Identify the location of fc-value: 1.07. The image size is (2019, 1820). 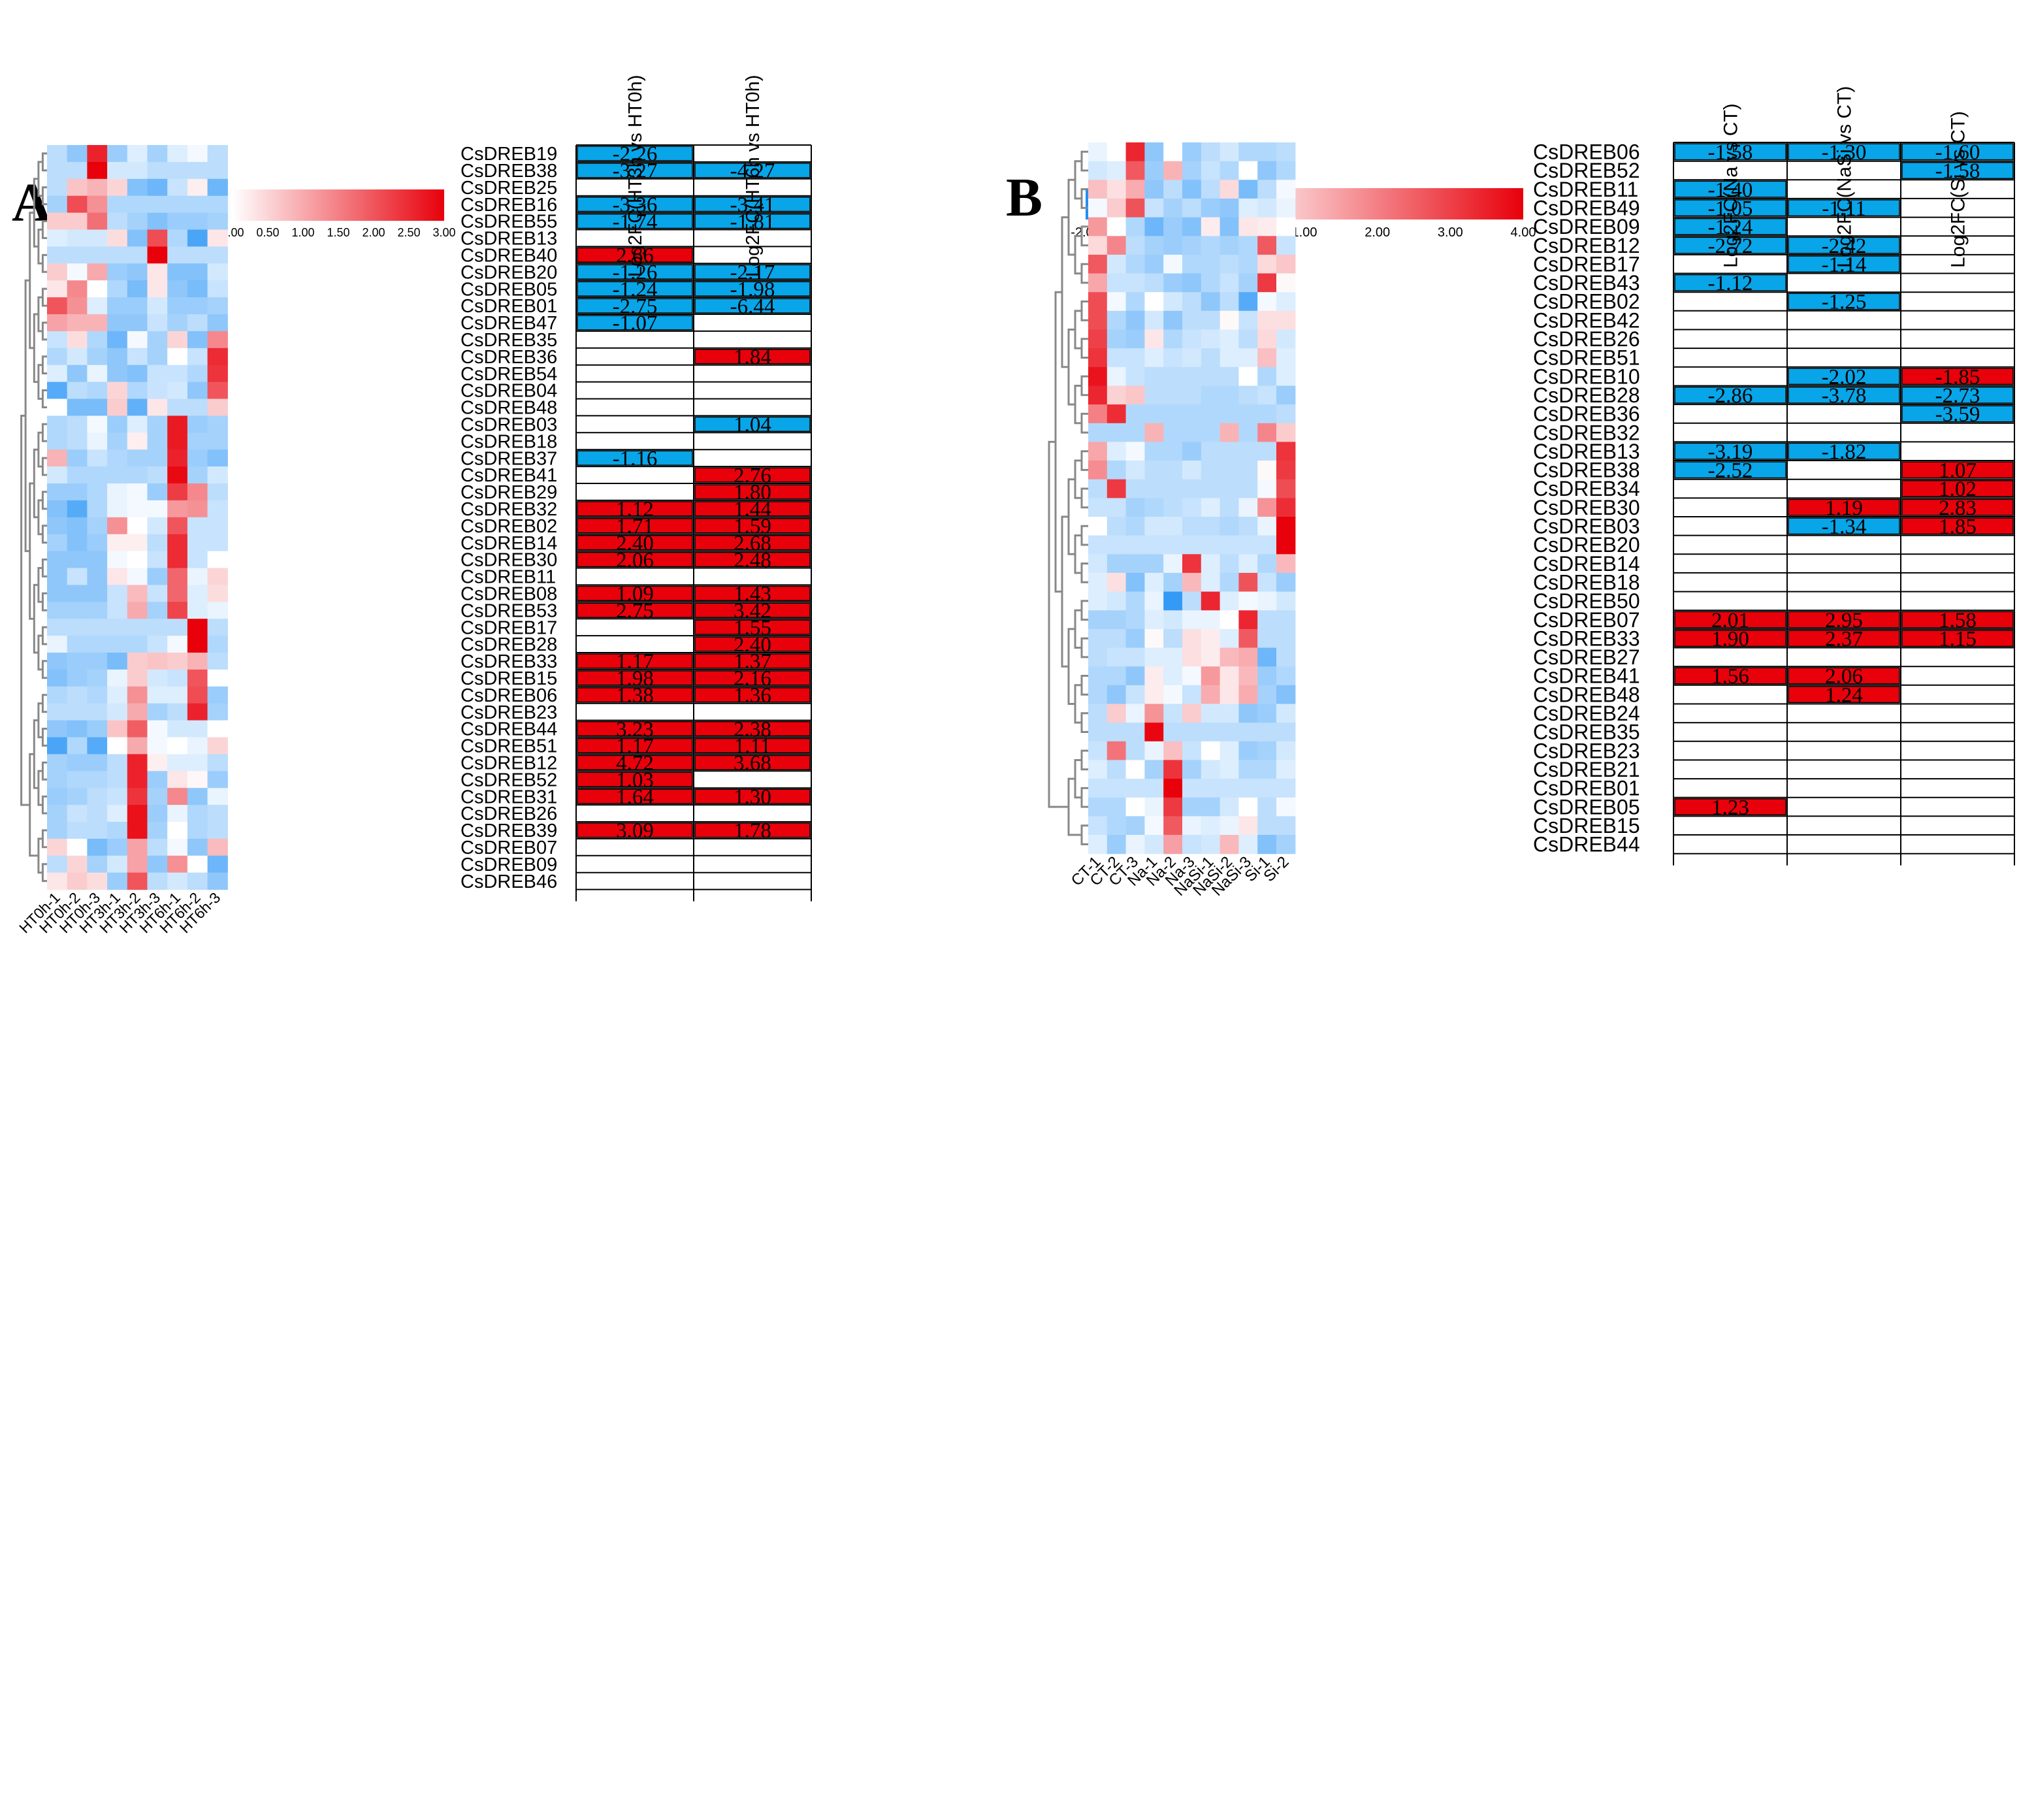
(1958, 471).